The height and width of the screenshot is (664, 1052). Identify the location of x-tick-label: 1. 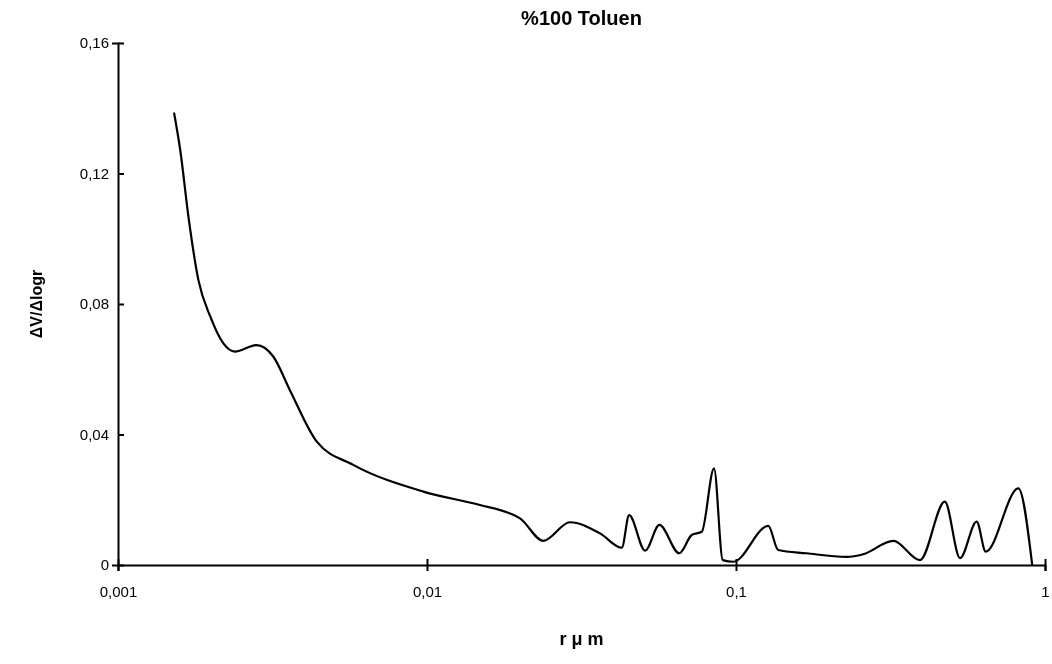
(1045, 591).